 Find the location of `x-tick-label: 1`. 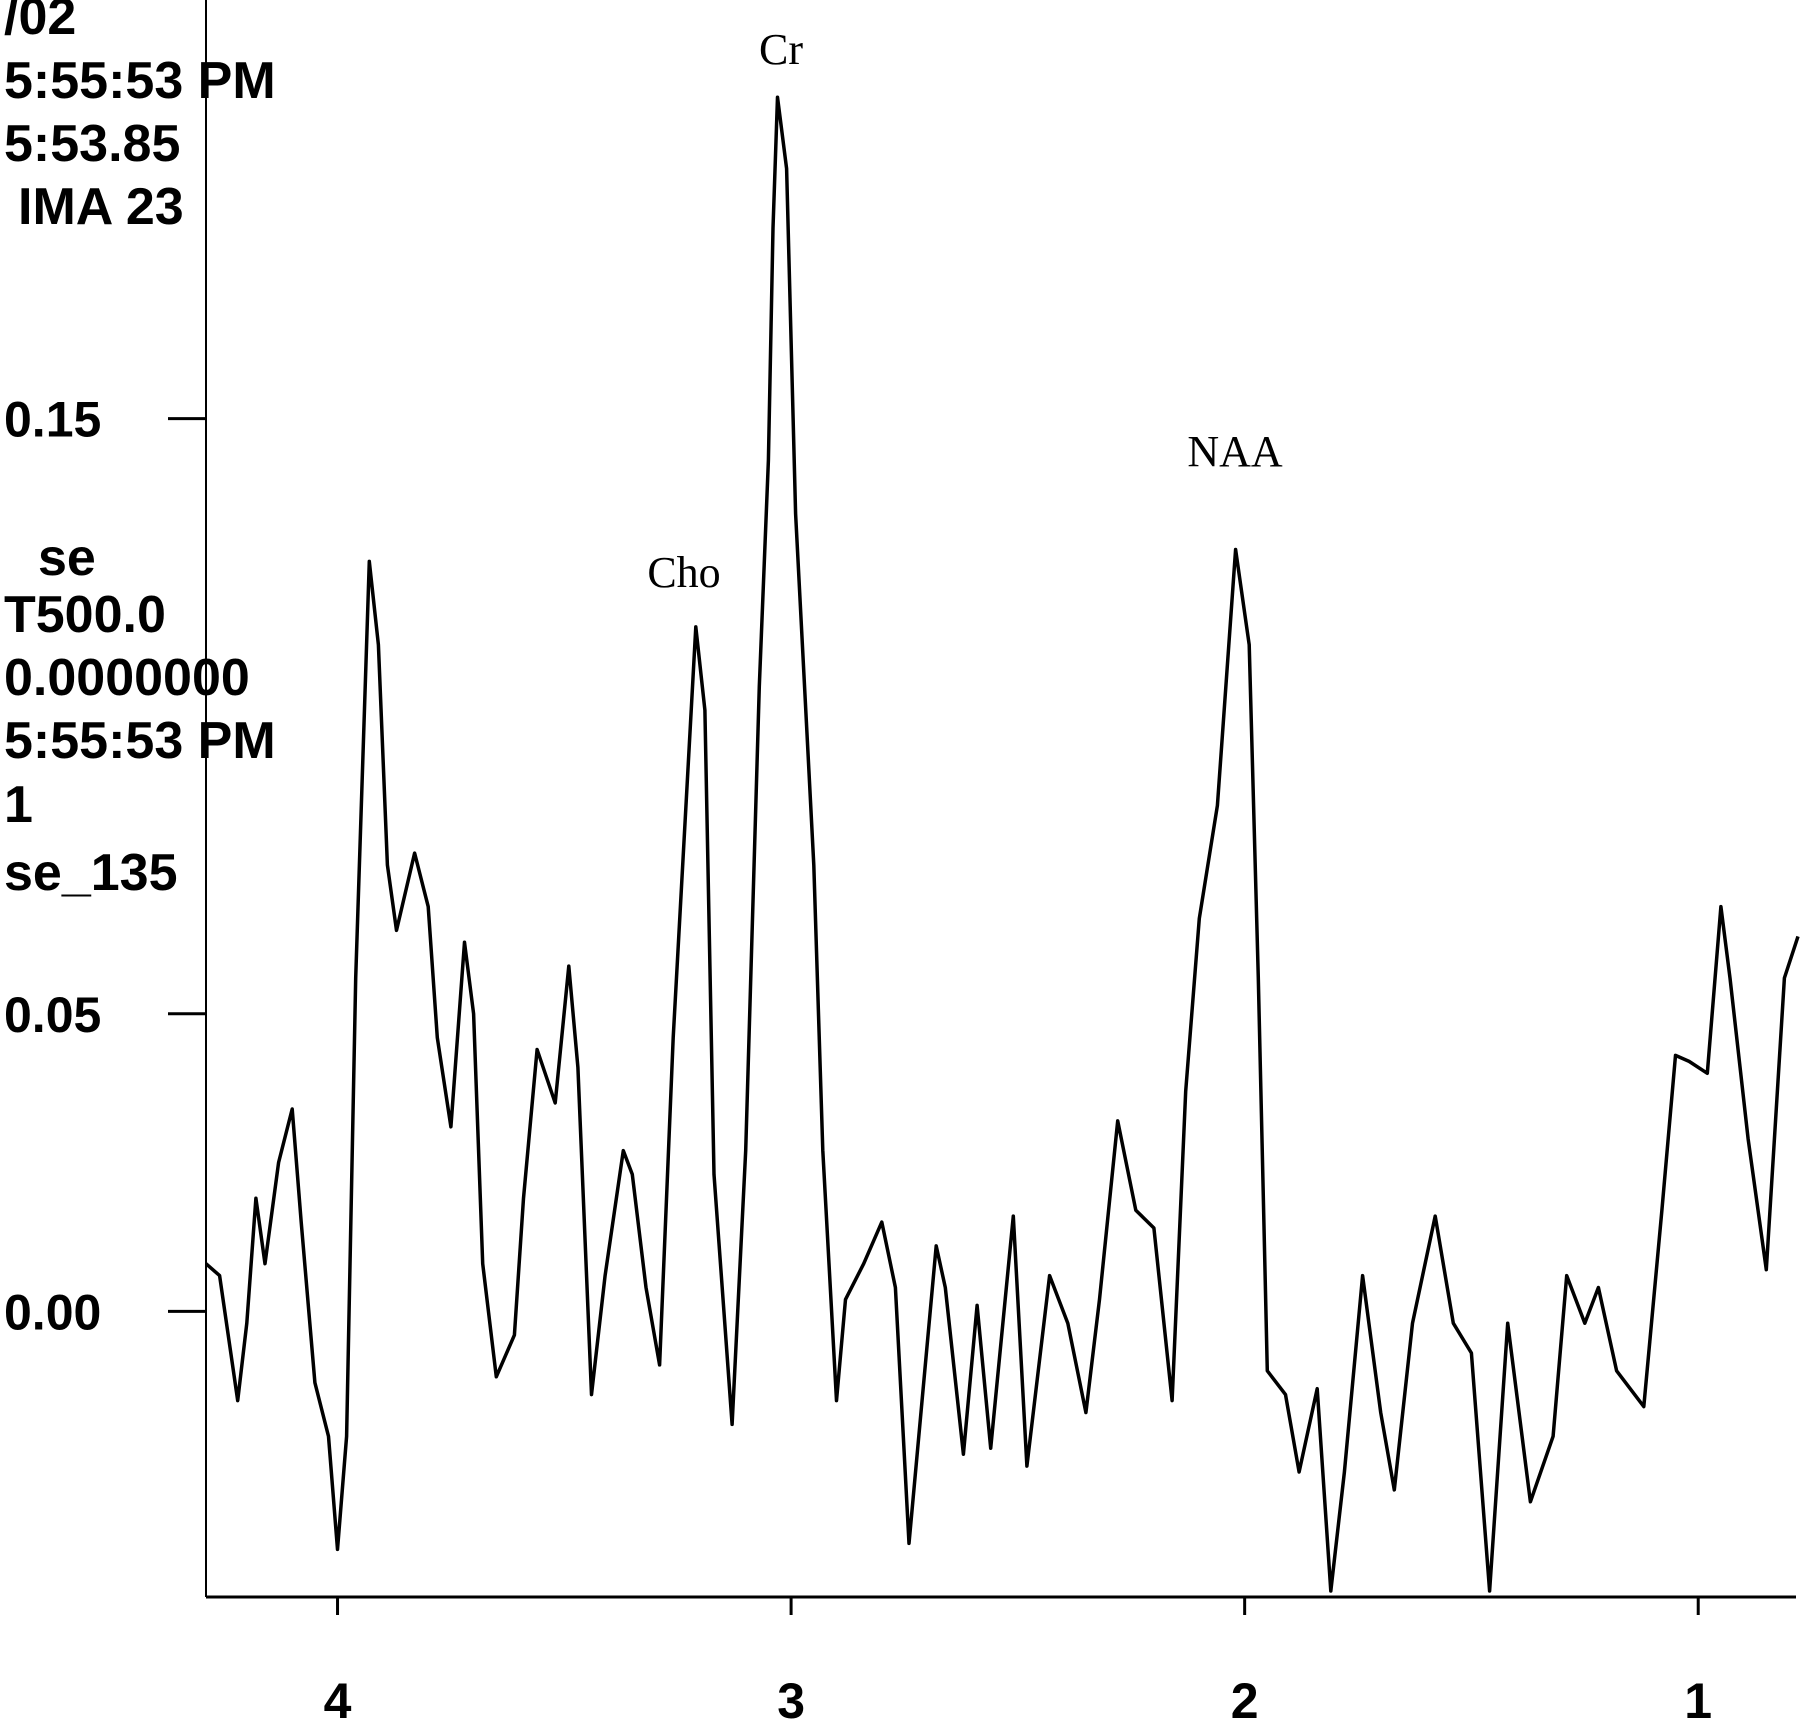

x-tick-label: 1 is located at coordinates (1698, 1701).